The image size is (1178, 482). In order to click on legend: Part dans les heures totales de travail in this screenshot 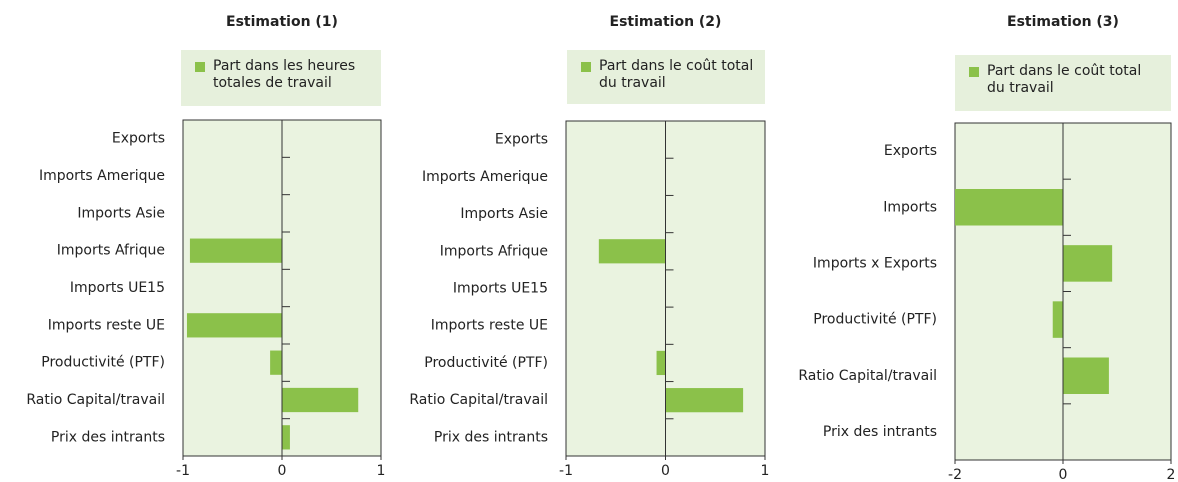, I will do `click(281, 78)`.